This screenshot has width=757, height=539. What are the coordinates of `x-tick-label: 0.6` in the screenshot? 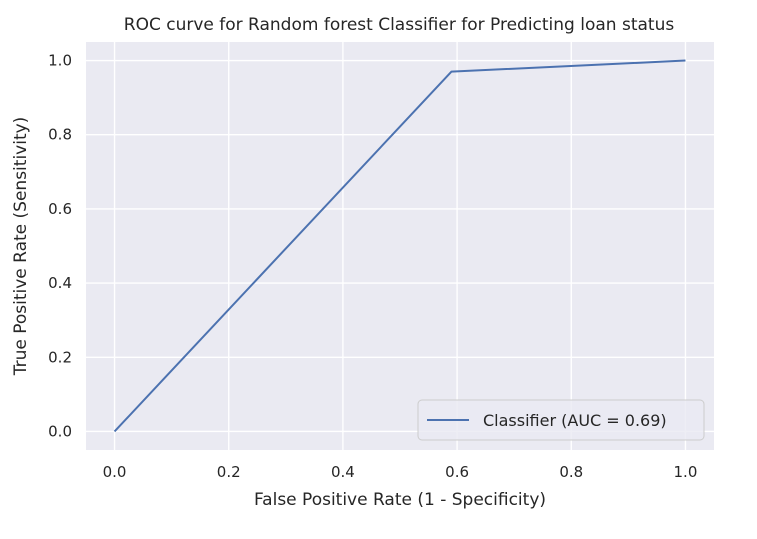 It's located at (457, 472).